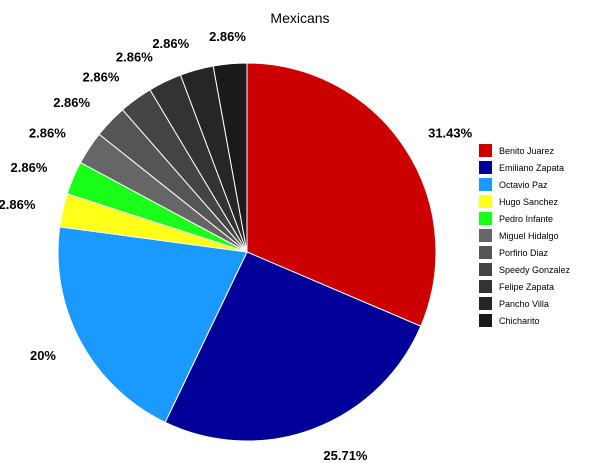  I want to click on legend-label-2: Octavio Paz, so click(523, 185).